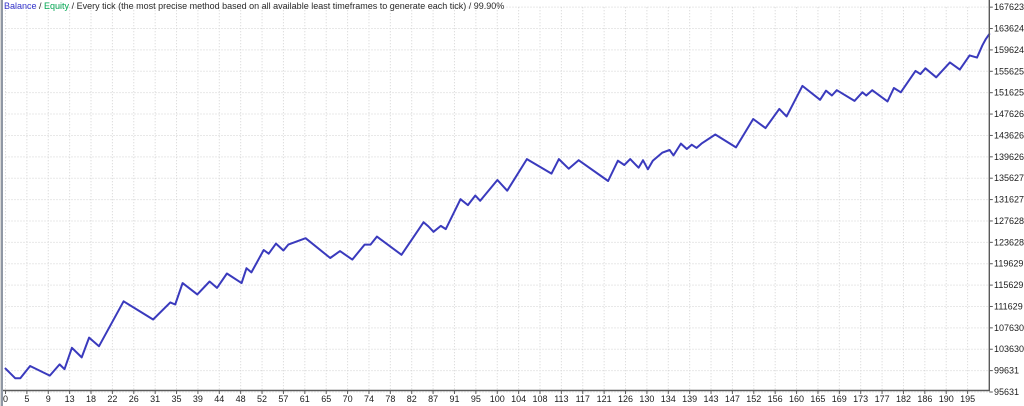 This screenshot has width=1024, height=406. What do you see at coordinates (155, 399) in the screenshot?
I see `x-tick-label: 31` at bounding box center [155, 399].